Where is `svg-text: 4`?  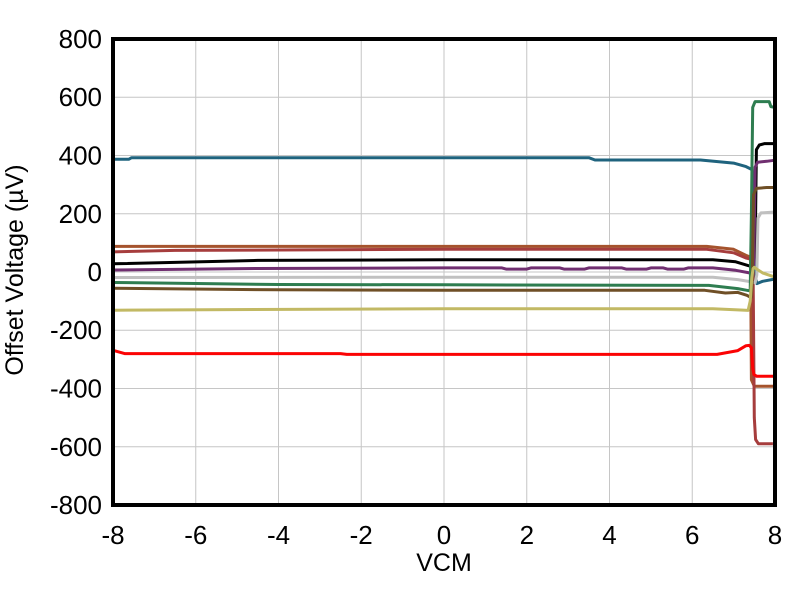
svg-text: 4 is located at coordinates (609, 535).